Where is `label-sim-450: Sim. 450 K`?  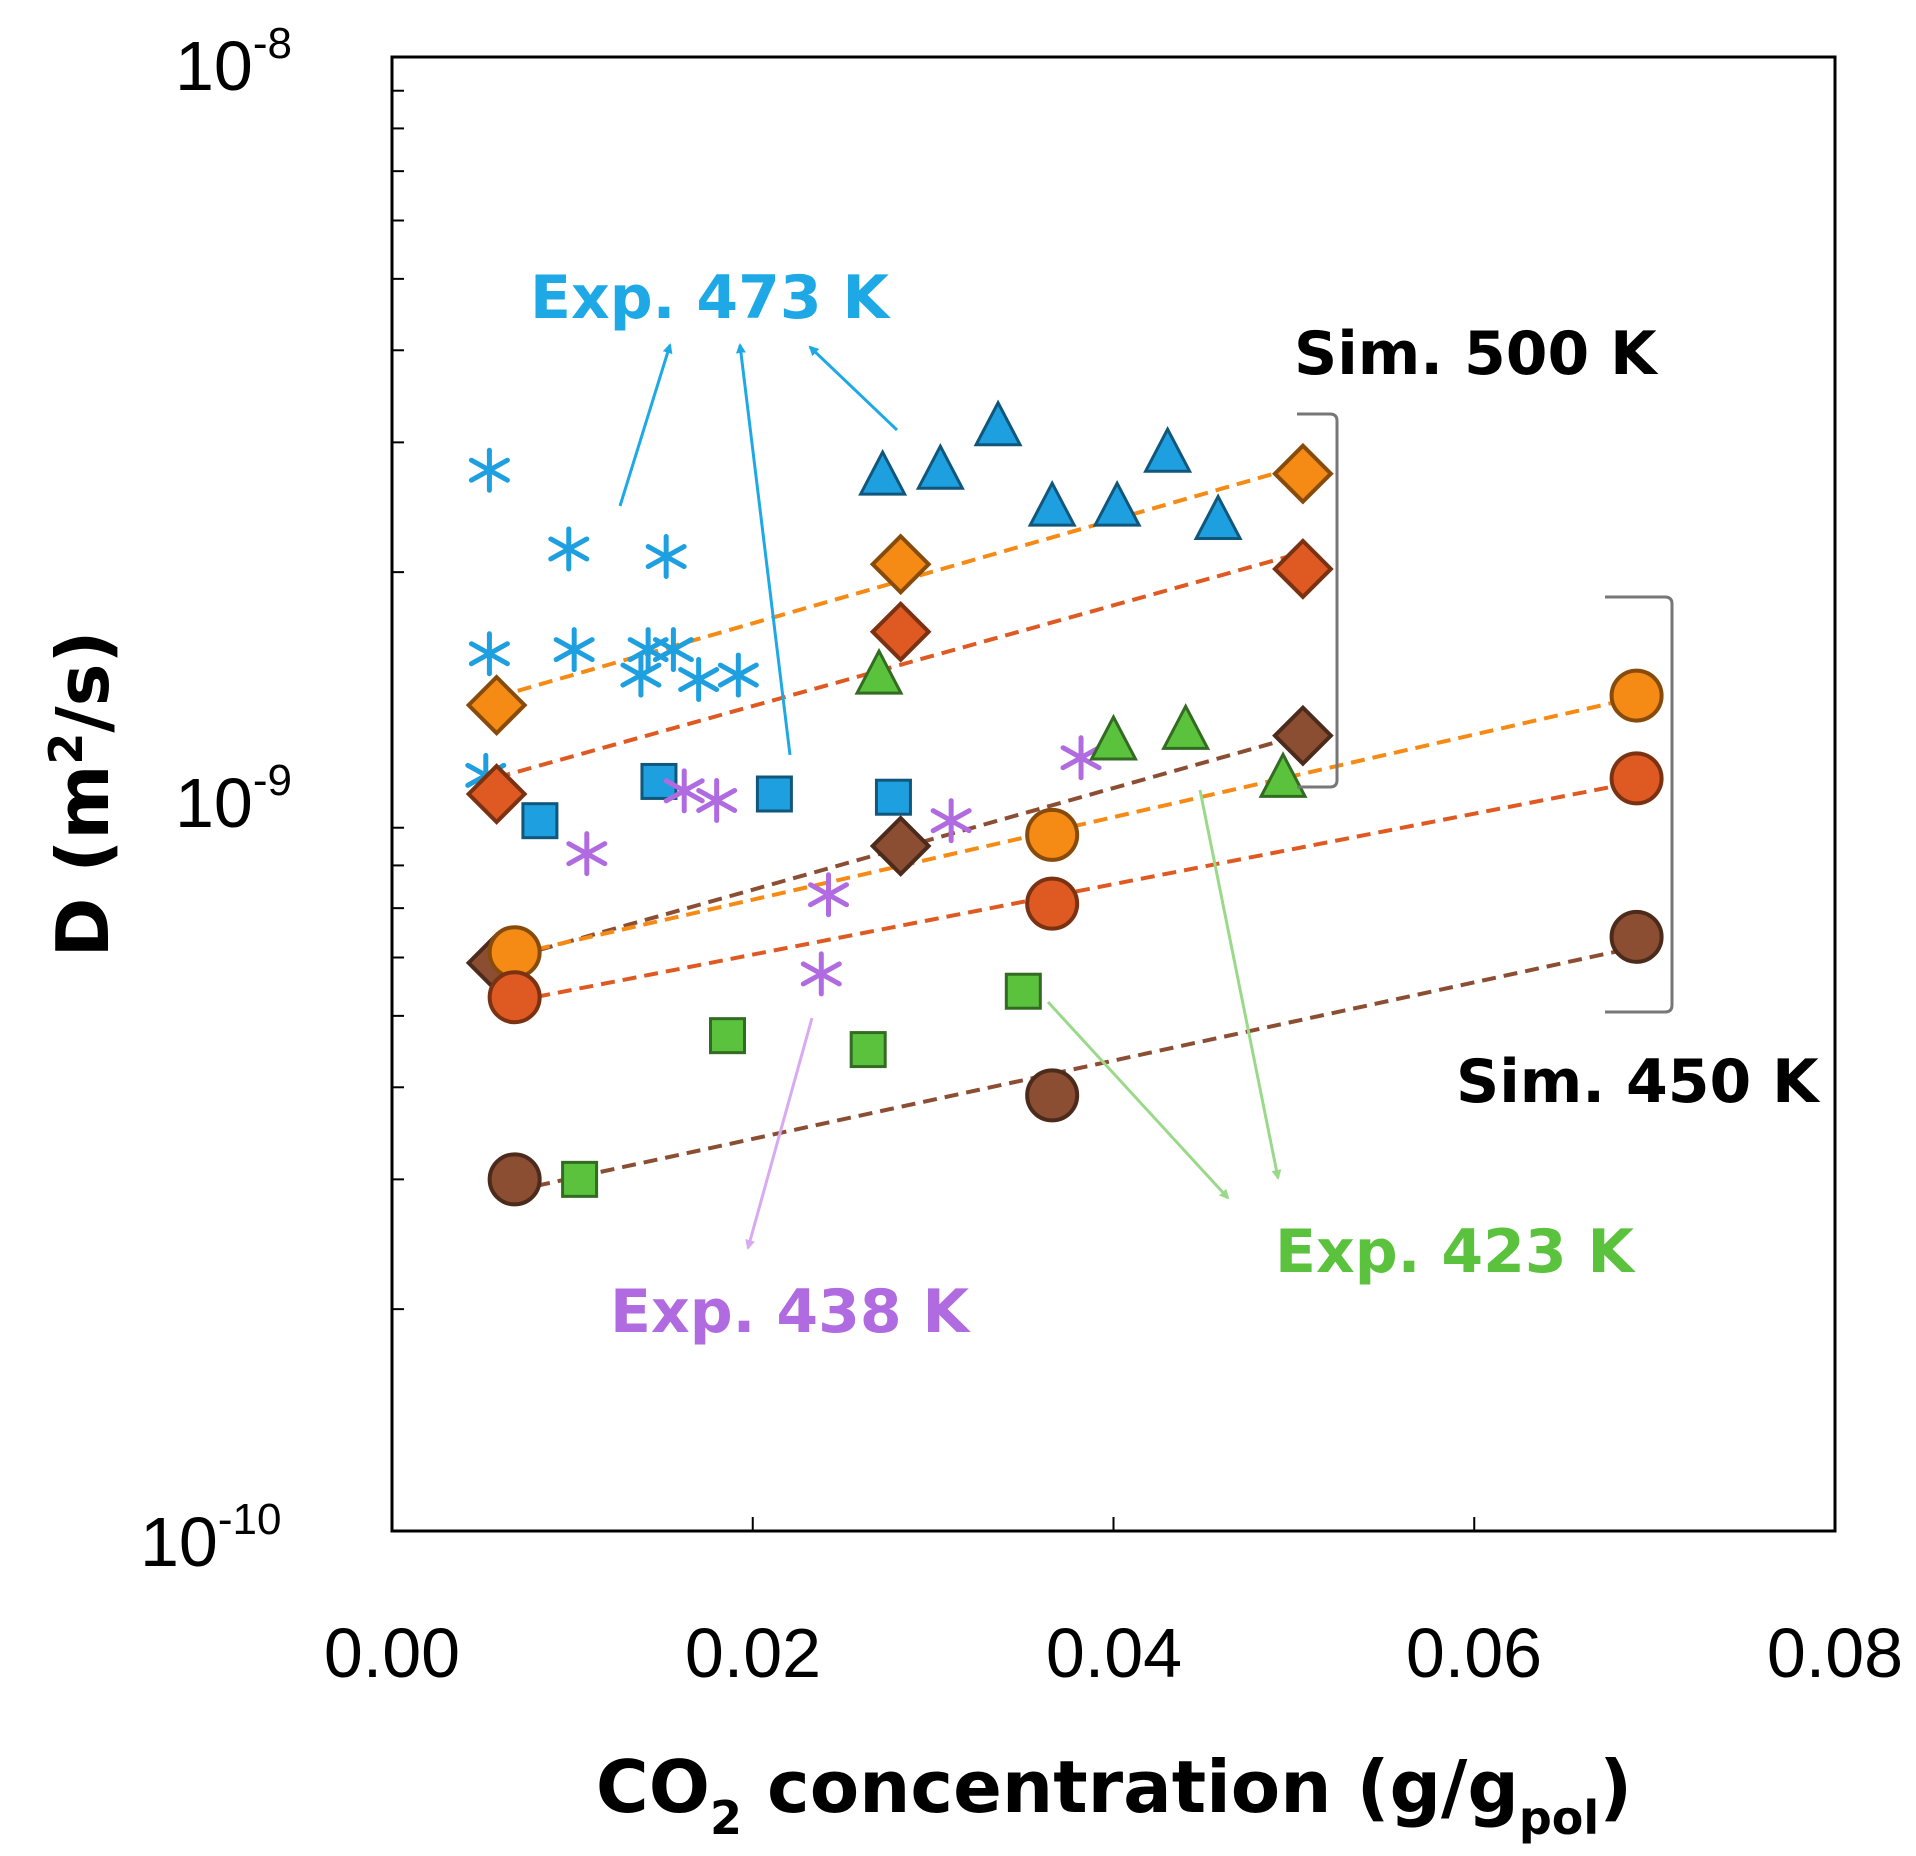 label-sim-450: Sim. 450 K is located at coordinates (1638, 1082).